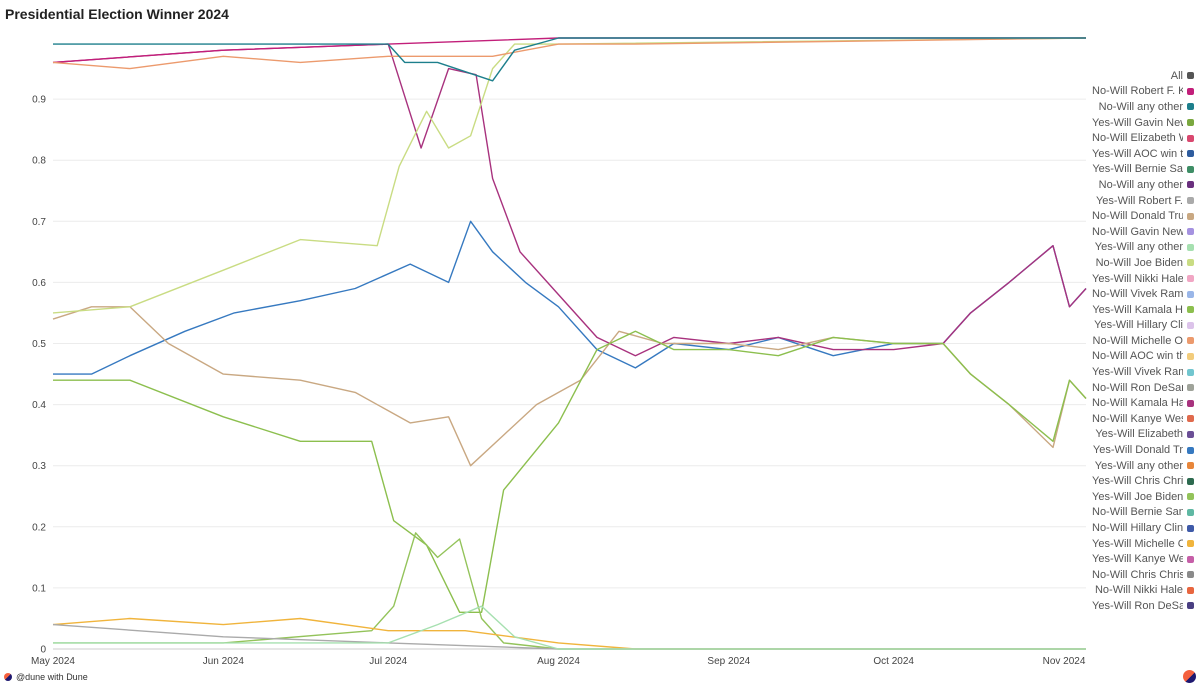 This screenshot has width=1200, height=687. I want to click on legend-item: No-Will Nikki Hale, so click(1143, 591).